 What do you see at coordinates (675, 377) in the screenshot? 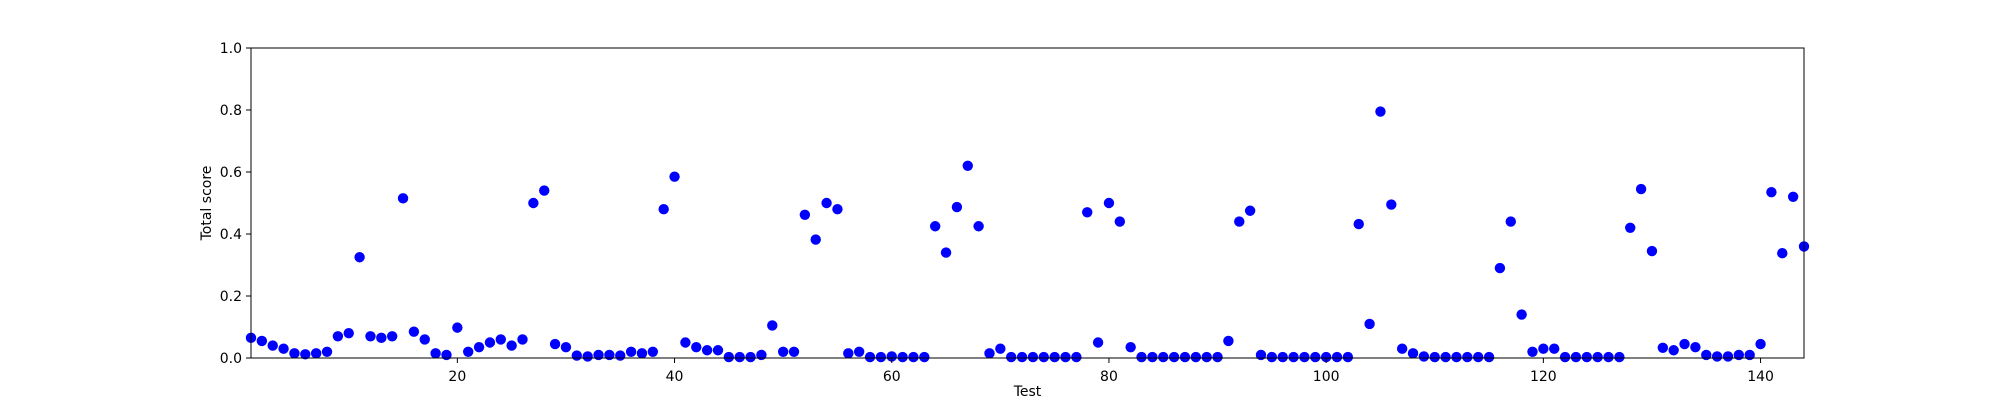
I see `x-tick-label: 40` at bounding box center [675, 377].